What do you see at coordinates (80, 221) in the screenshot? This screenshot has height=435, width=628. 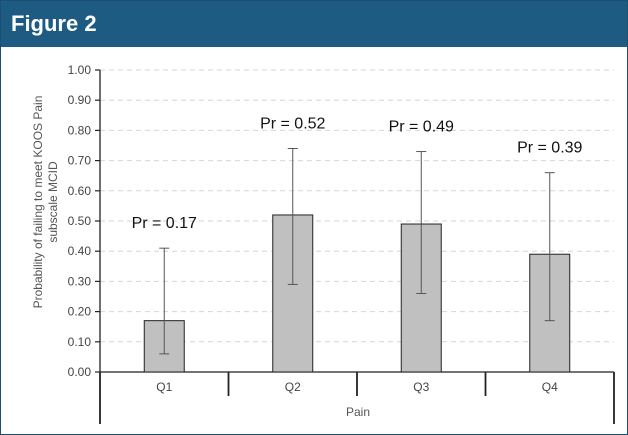 I see `y-tick-label: 0.50` at bounding box center [80, 221].